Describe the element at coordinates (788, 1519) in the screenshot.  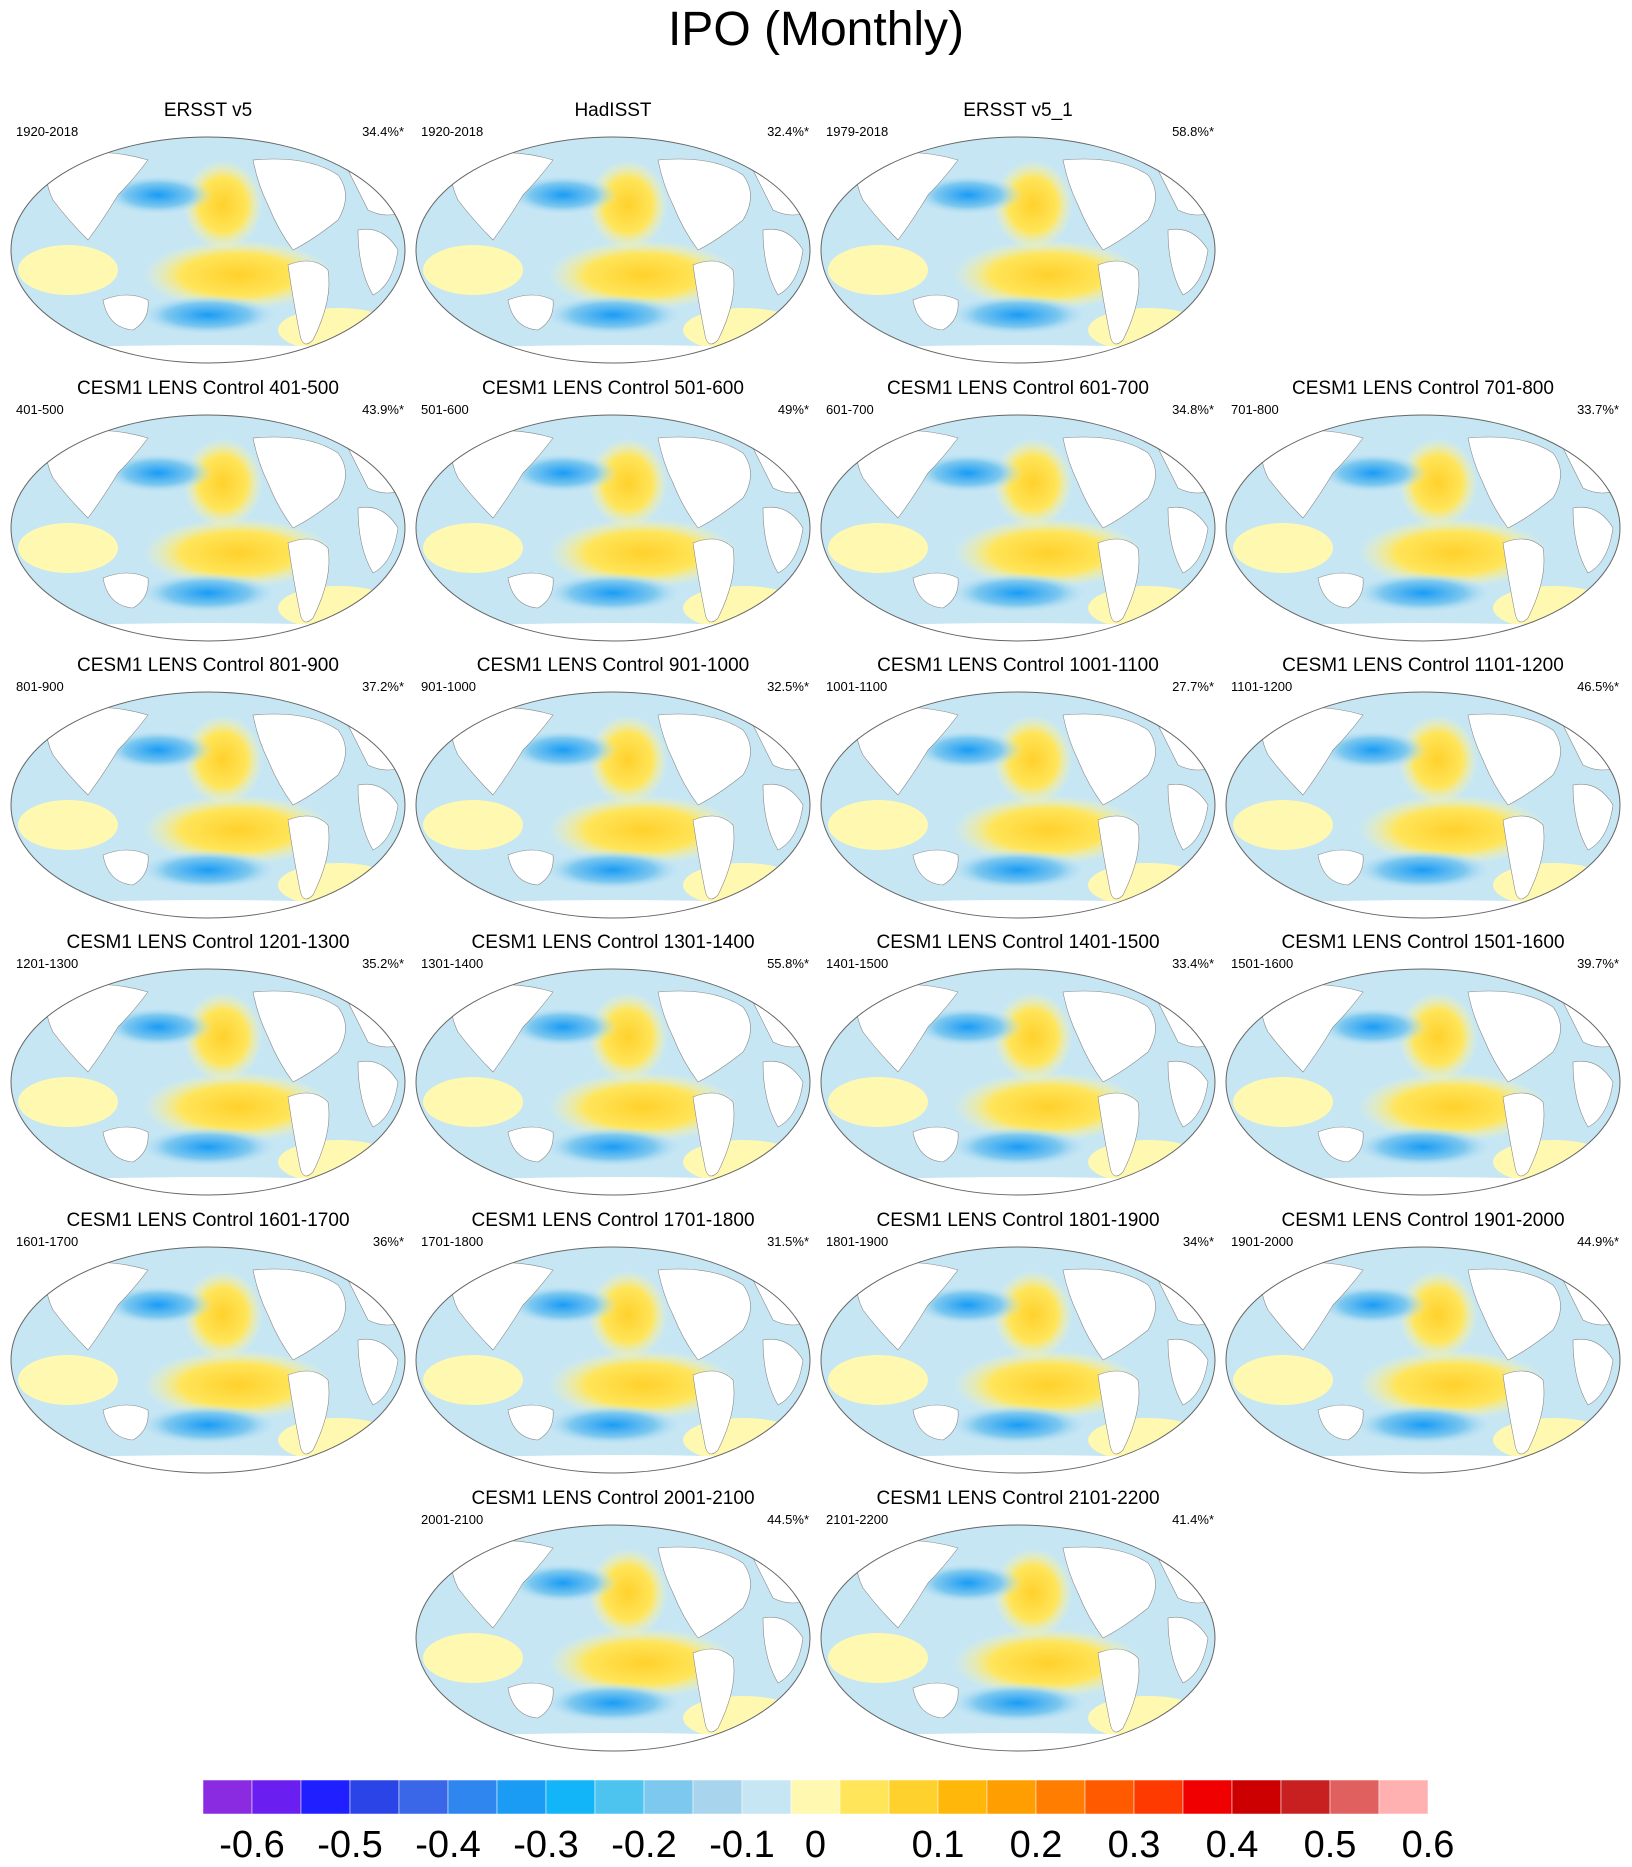
I see `panel-variance-percent: 44.5%*` at that location.